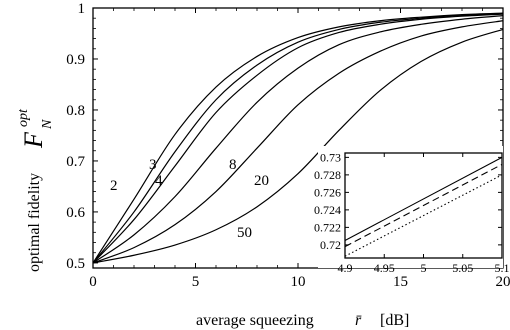 This screenshot has height=330, width=510. I want to click on x-tick-label: 15, so click(400, 282).